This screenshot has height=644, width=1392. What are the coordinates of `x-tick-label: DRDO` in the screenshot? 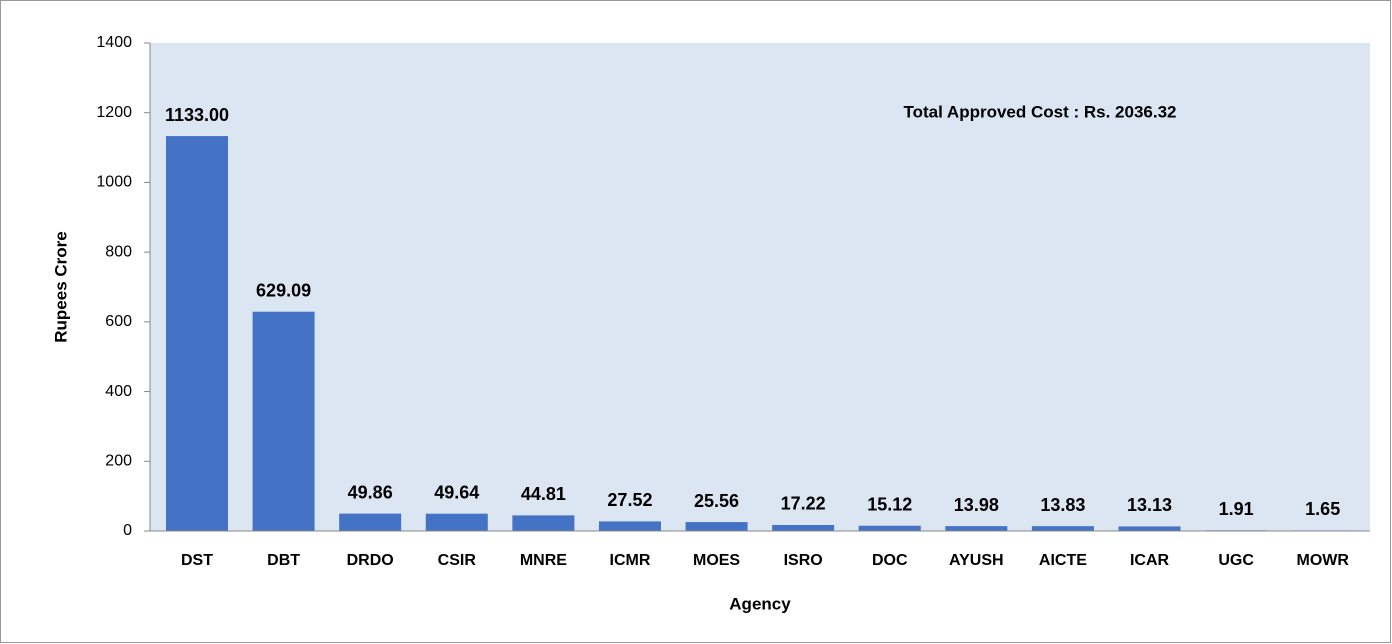 It's located at (370, 560).